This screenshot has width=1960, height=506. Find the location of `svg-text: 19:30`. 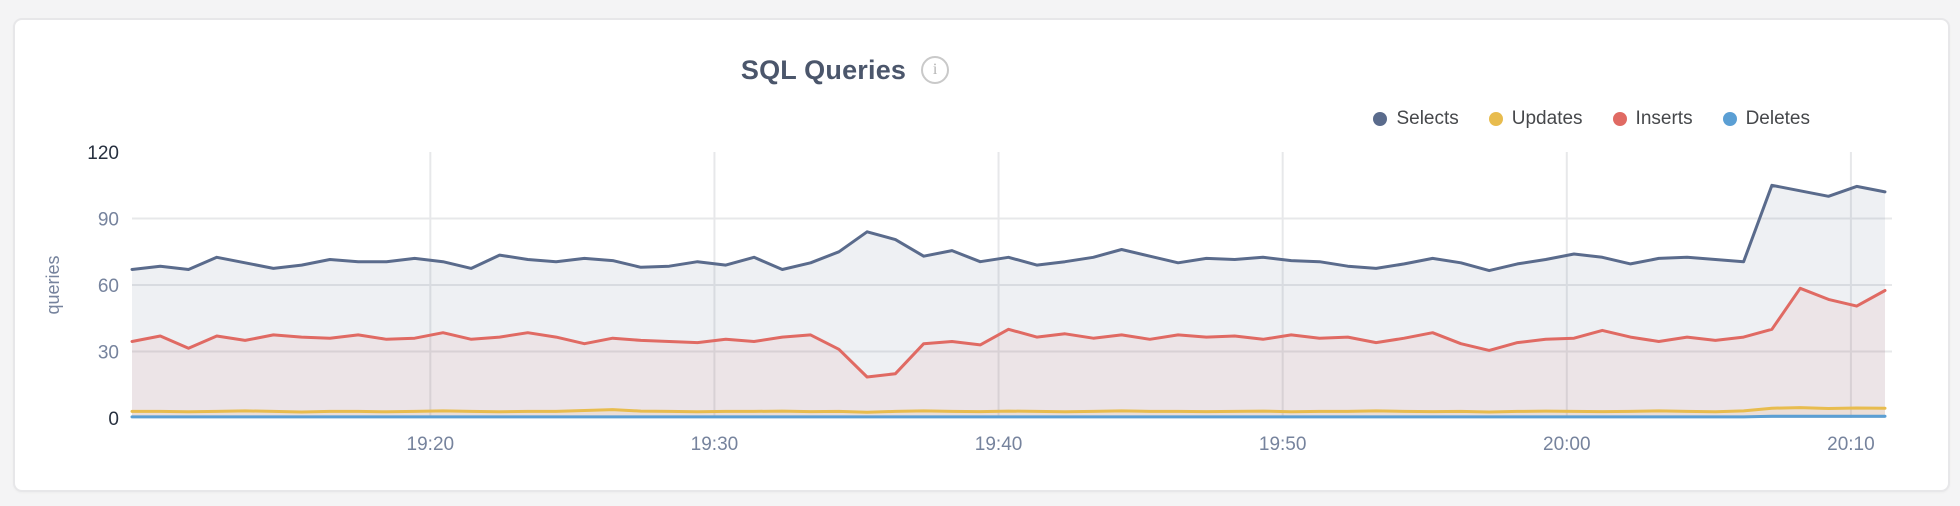

svg-text: 19:30 is located at coordinates (715, 444).